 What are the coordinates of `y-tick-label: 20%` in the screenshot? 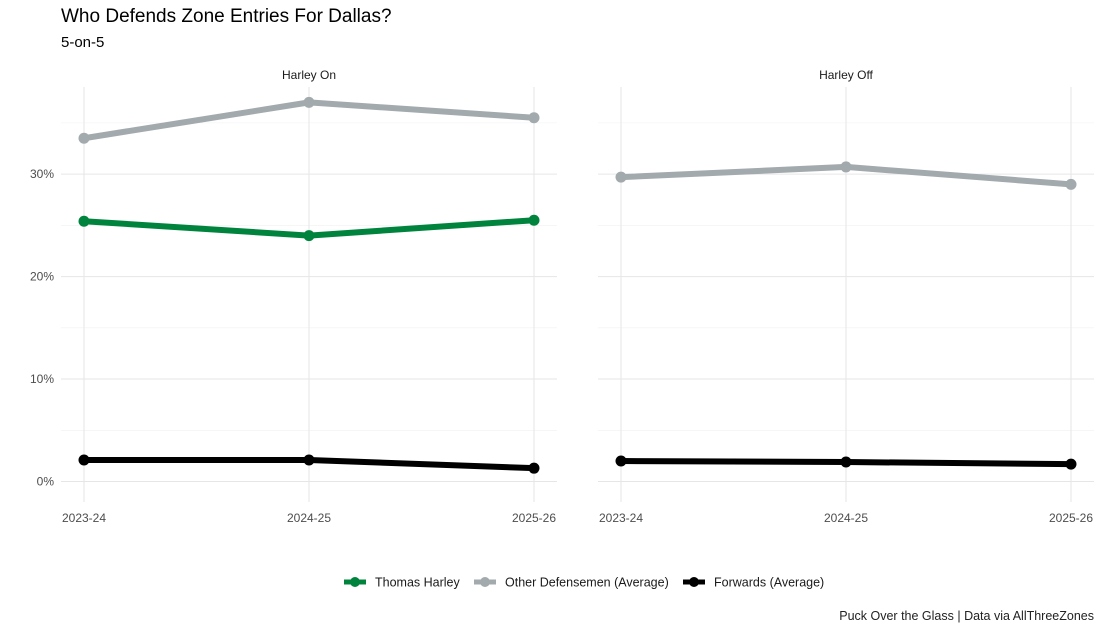 It's located at (42, 277).